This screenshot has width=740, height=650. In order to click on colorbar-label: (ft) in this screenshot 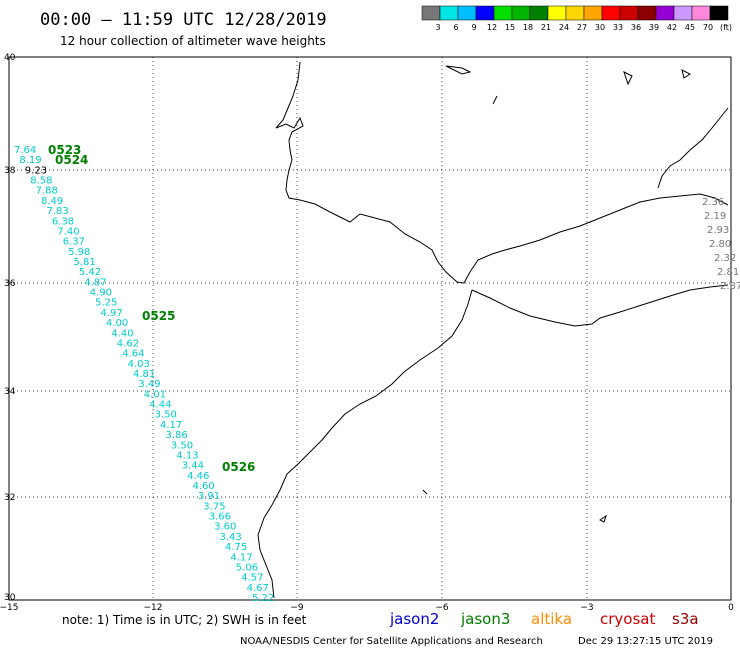, I will do `click(726, 27)`.